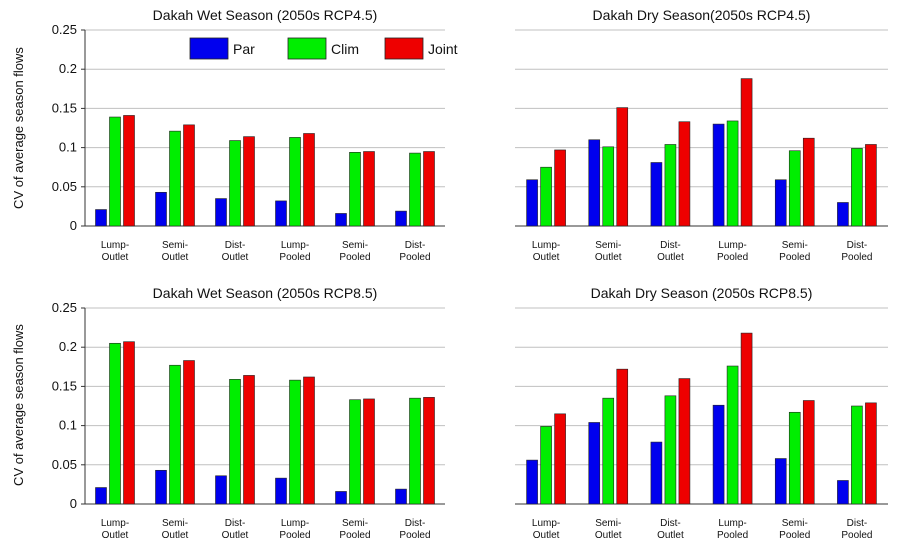 The image size is (909, 544). What do you see at coordinates (265, 15) in the screenshot?
I see `chart-title: Dakah Wet Season (2050s RCP4.5)` at bounding box center [265, 15].